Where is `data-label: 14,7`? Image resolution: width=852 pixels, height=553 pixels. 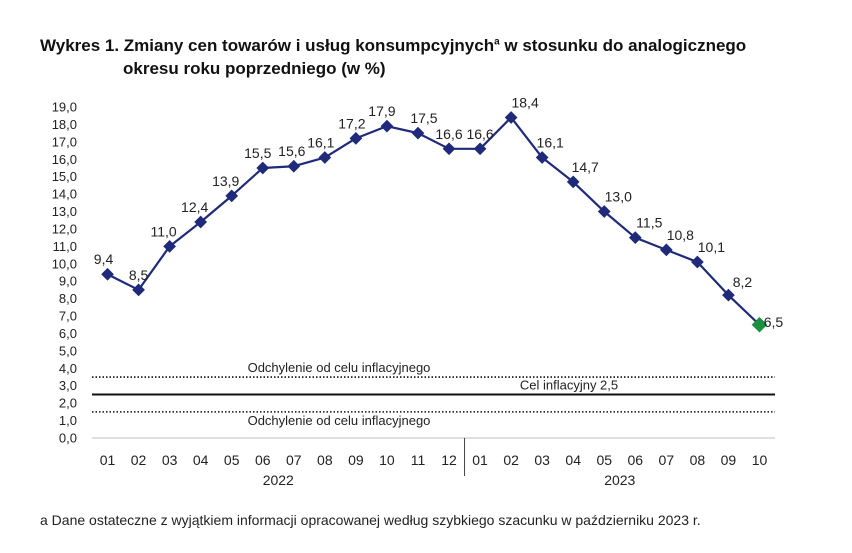
data-label: 14,7 is located at coordinates (585, 167).